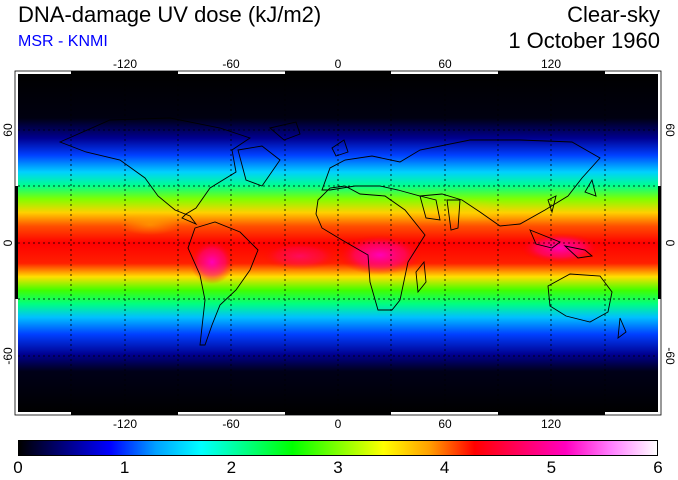 The image size is (678, 480). Describe the element at coordinates (338, 467) in the screenshot. I see `colorbar-label: 3` at that location.